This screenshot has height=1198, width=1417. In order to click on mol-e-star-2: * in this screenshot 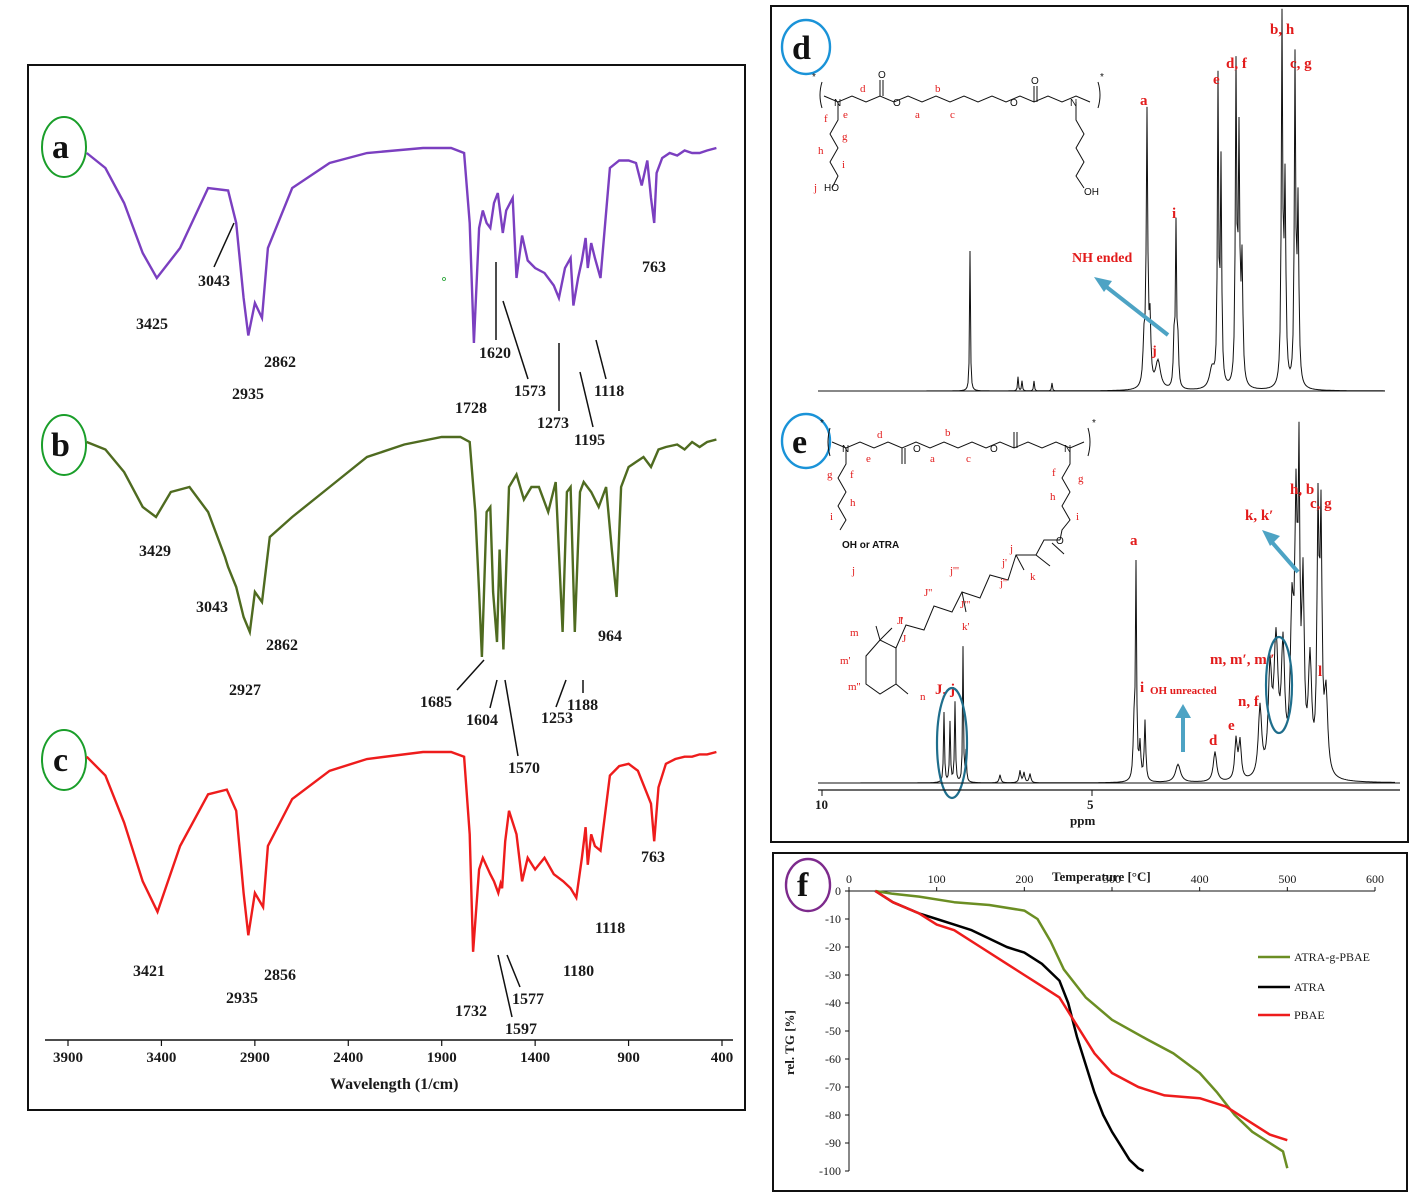, I will do `click(1094, 423)`.